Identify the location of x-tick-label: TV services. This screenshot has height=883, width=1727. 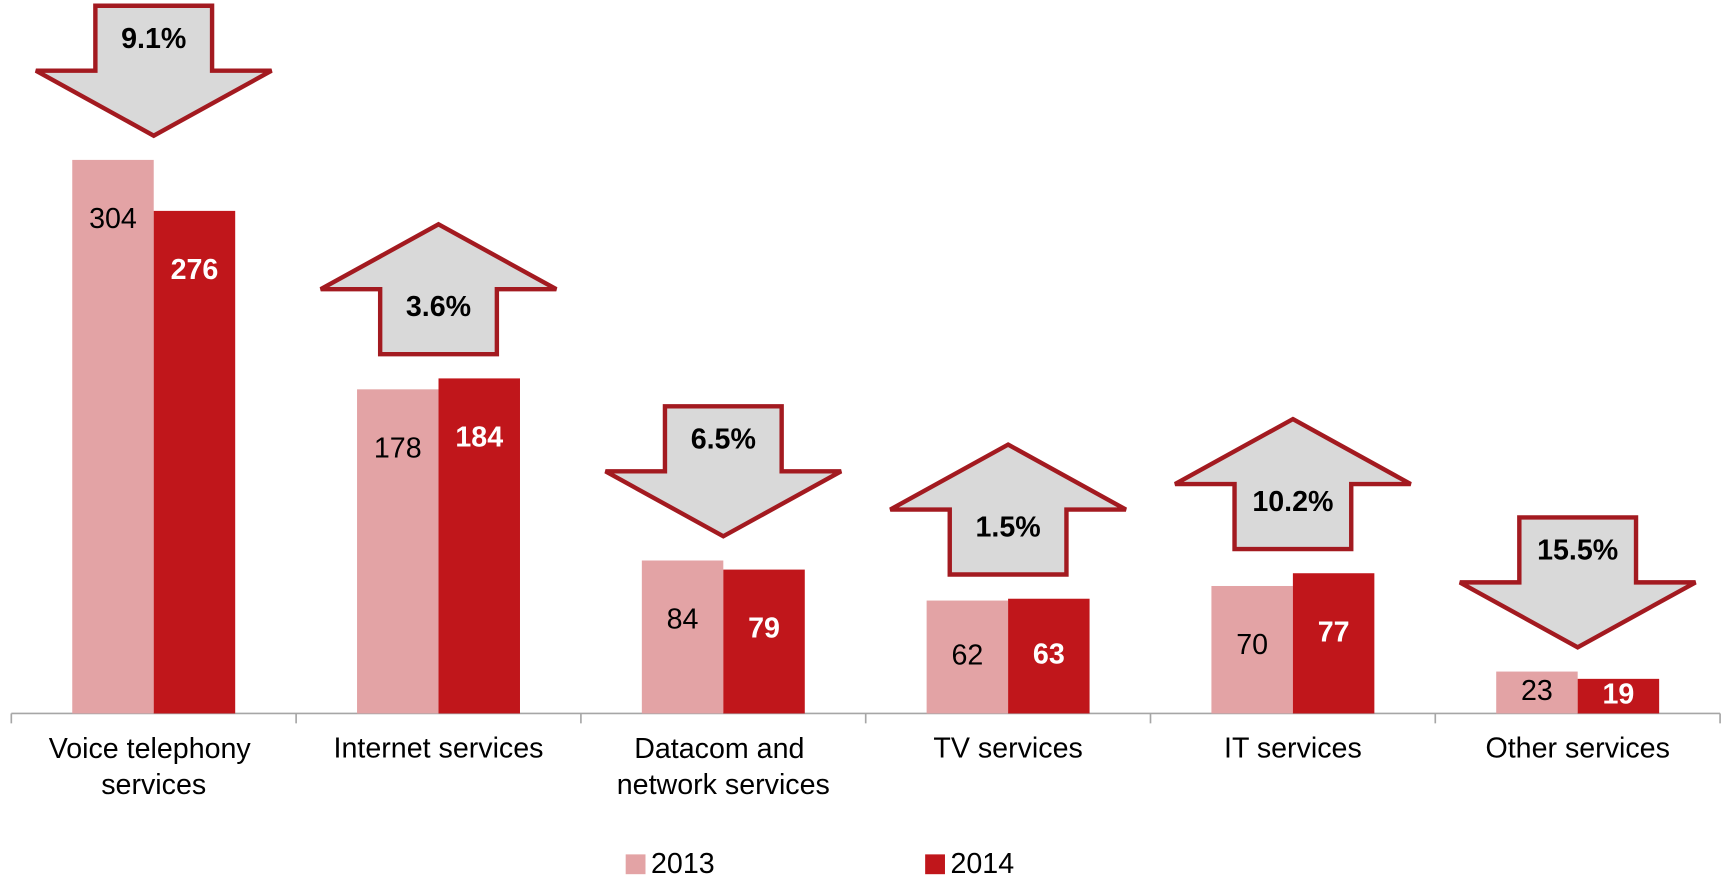
(1007, 748).